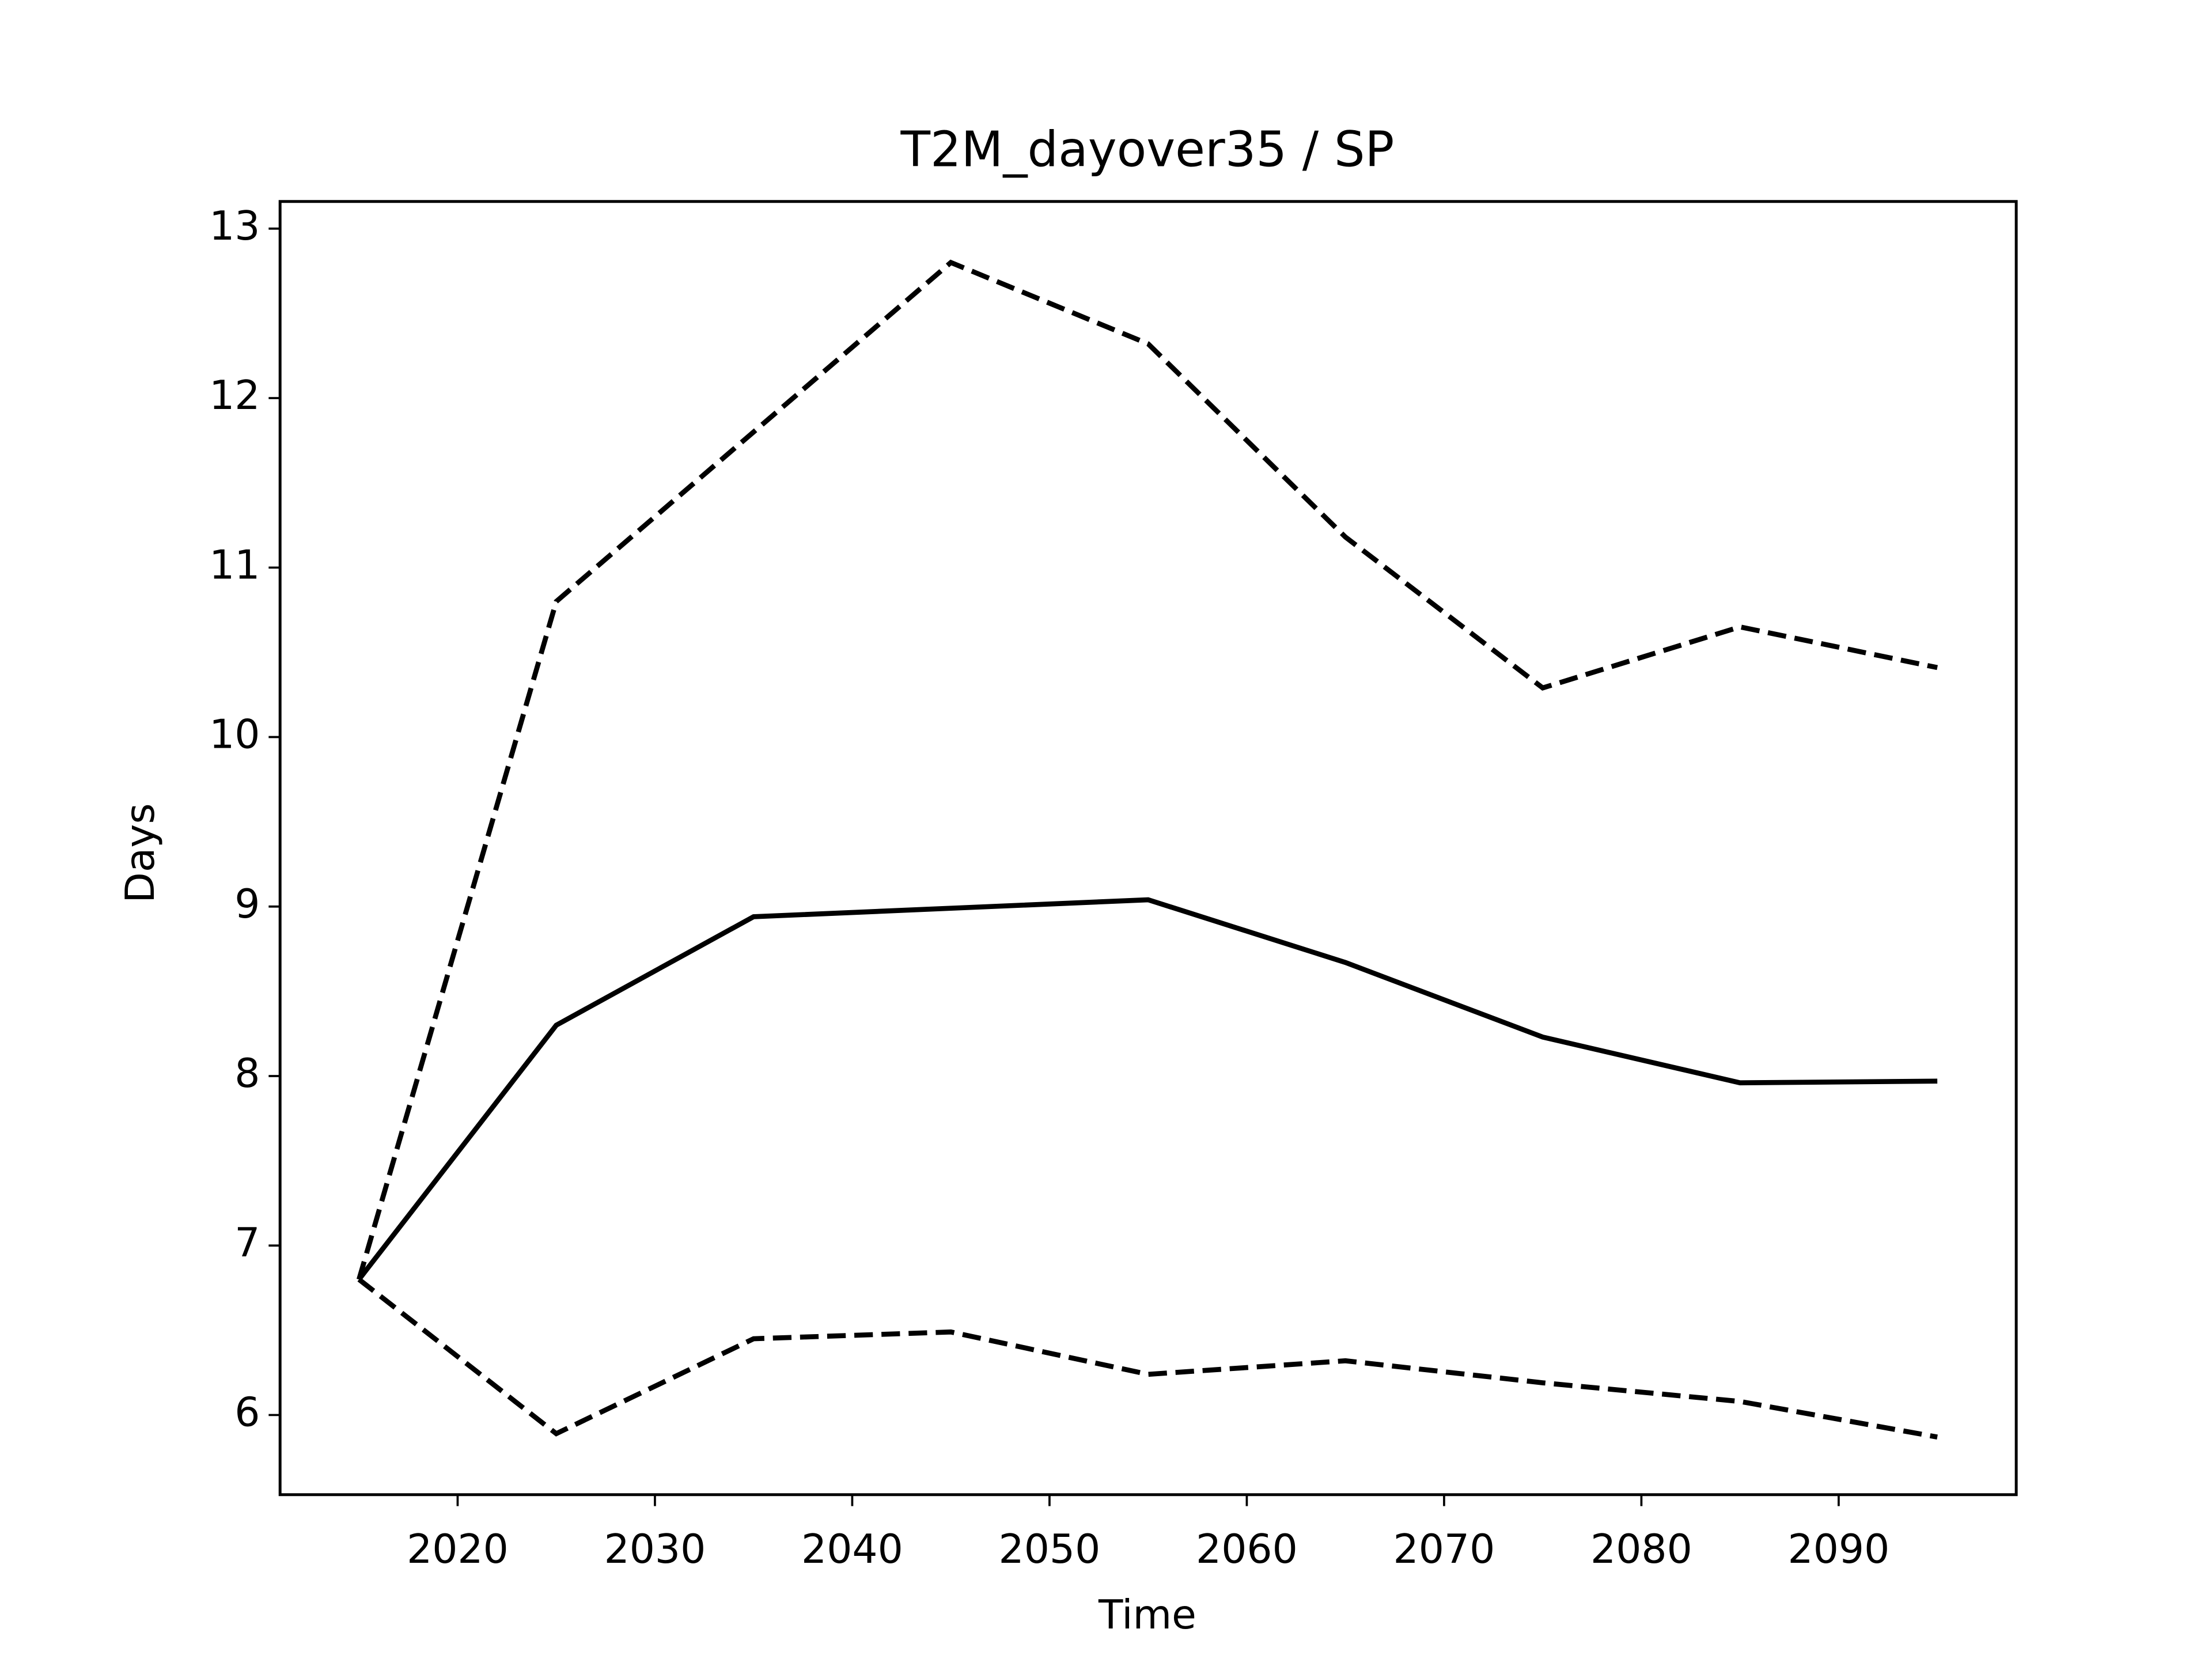 Image resolution: width=2212 pixels, height=1659 pixels. What do you see at coordinates (1147, 1358) in the screenshot?
I see `line-series` at bounding box center [1147, 1358].